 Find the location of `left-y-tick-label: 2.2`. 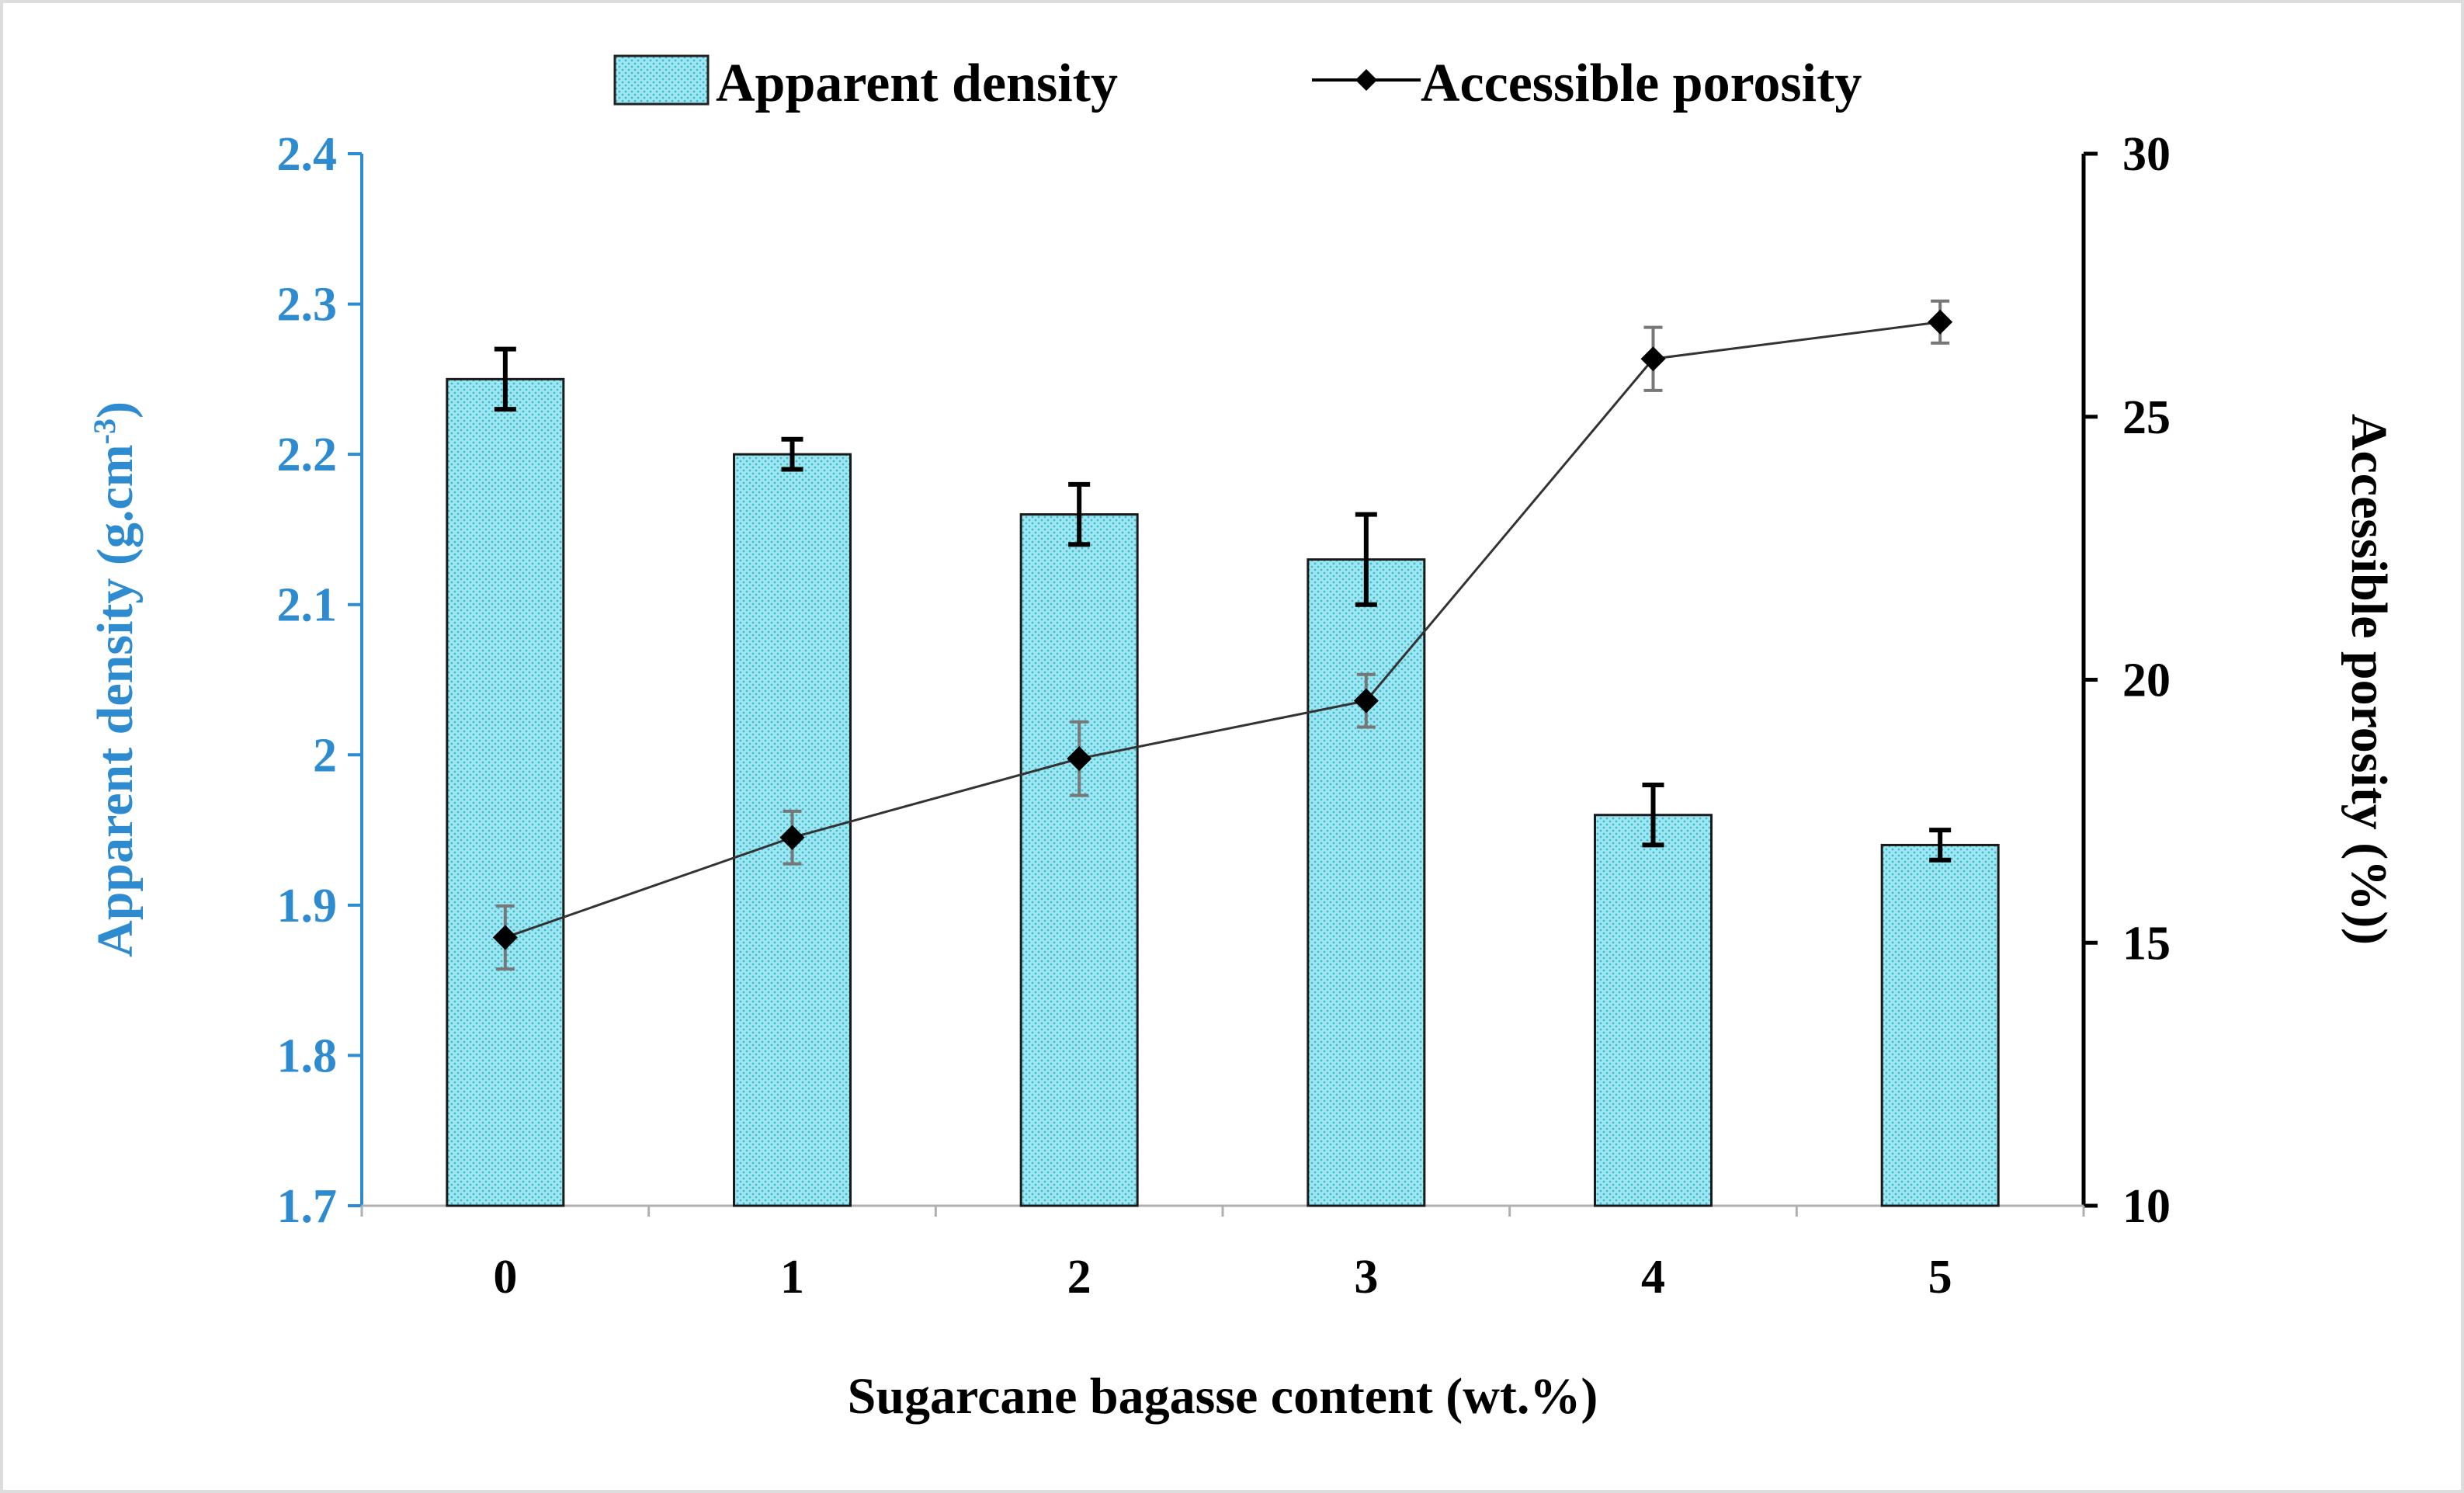

left-y-tick-label: 2.2 is located at coordinates (307, 455).